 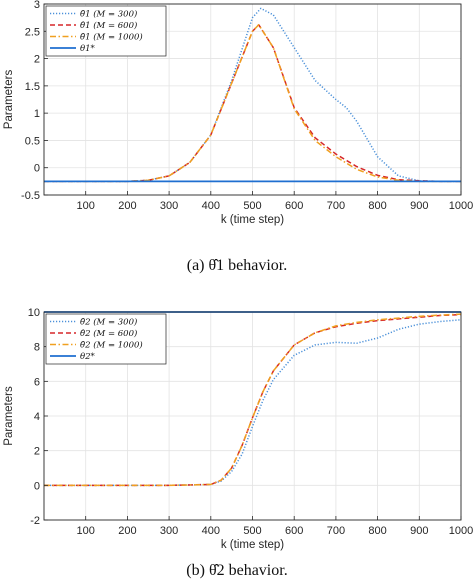 I want to click on y-tick-label: 1, so click(x=37, y=114).